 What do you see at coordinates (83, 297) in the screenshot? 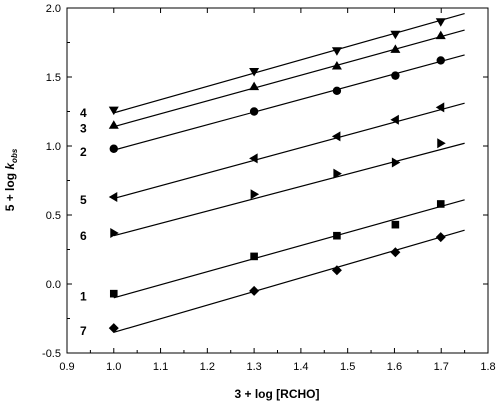
I see `series-label: 1` at bounding box center [83, 297].